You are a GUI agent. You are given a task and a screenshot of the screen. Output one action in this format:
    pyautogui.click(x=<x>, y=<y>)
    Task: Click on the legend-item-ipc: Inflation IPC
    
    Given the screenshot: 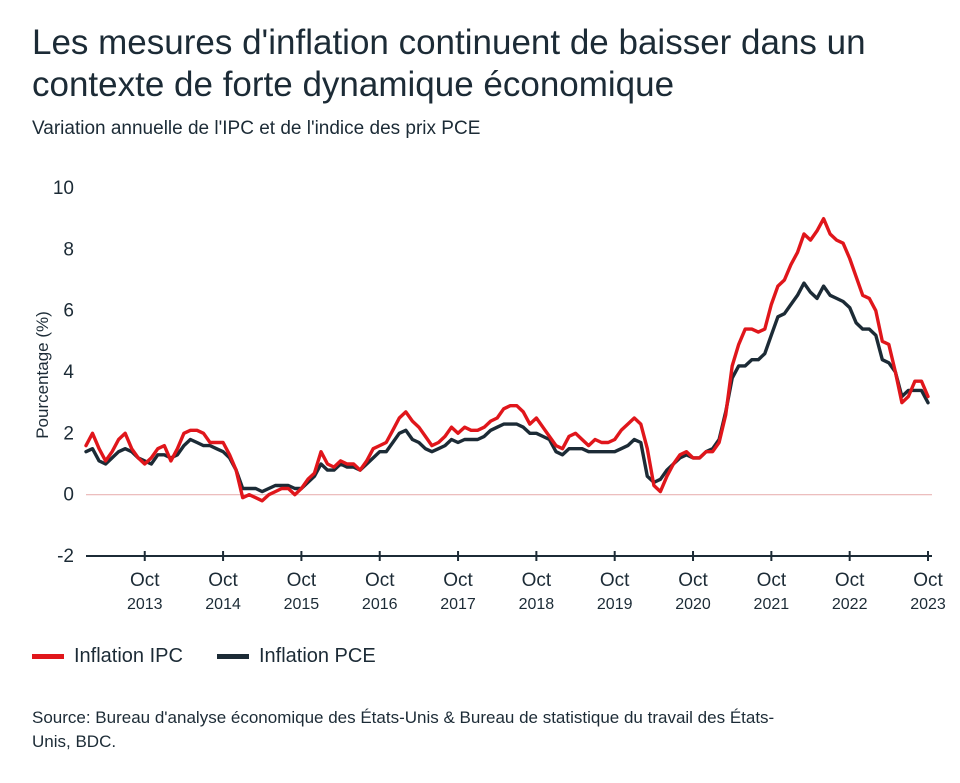 What is the action you would take?
    pyautogui.click(x=107, y=656)
    